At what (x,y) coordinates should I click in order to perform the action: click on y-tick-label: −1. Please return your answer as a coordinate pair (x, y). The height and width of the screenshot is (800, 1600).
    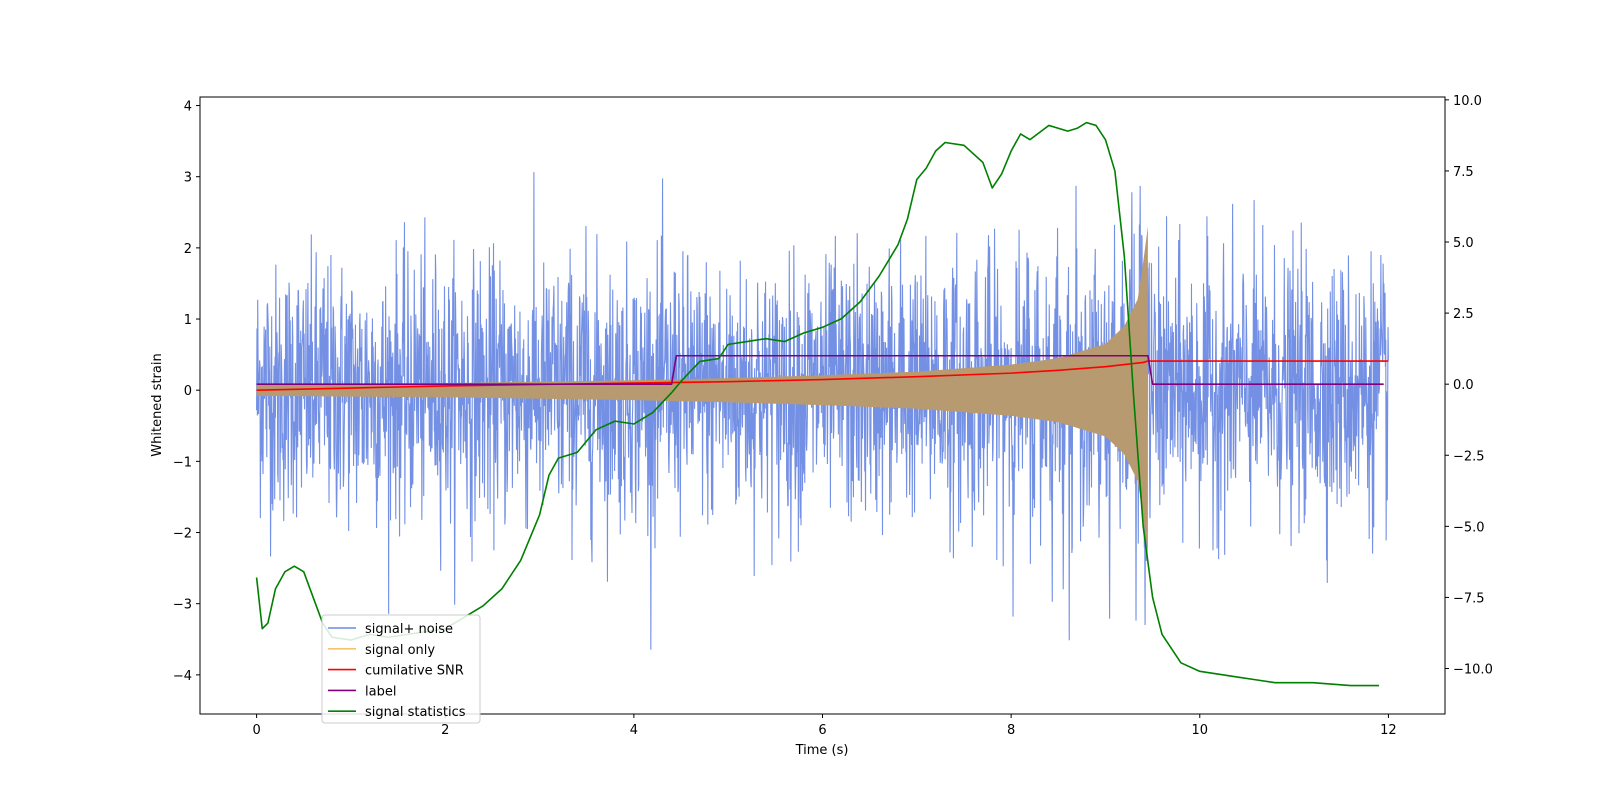
    Looking at the image, I should click on (182, 462).